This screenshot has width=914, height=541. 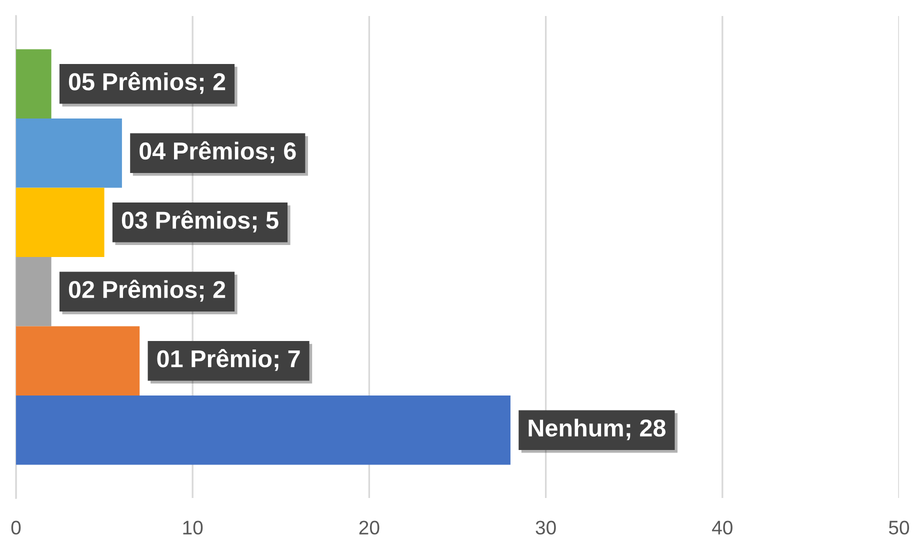 What do you see at coordinates (228, 360) in the screenshot?
I see `data-label: 01 Prêmio; 7` at bounding box center [228, 360].